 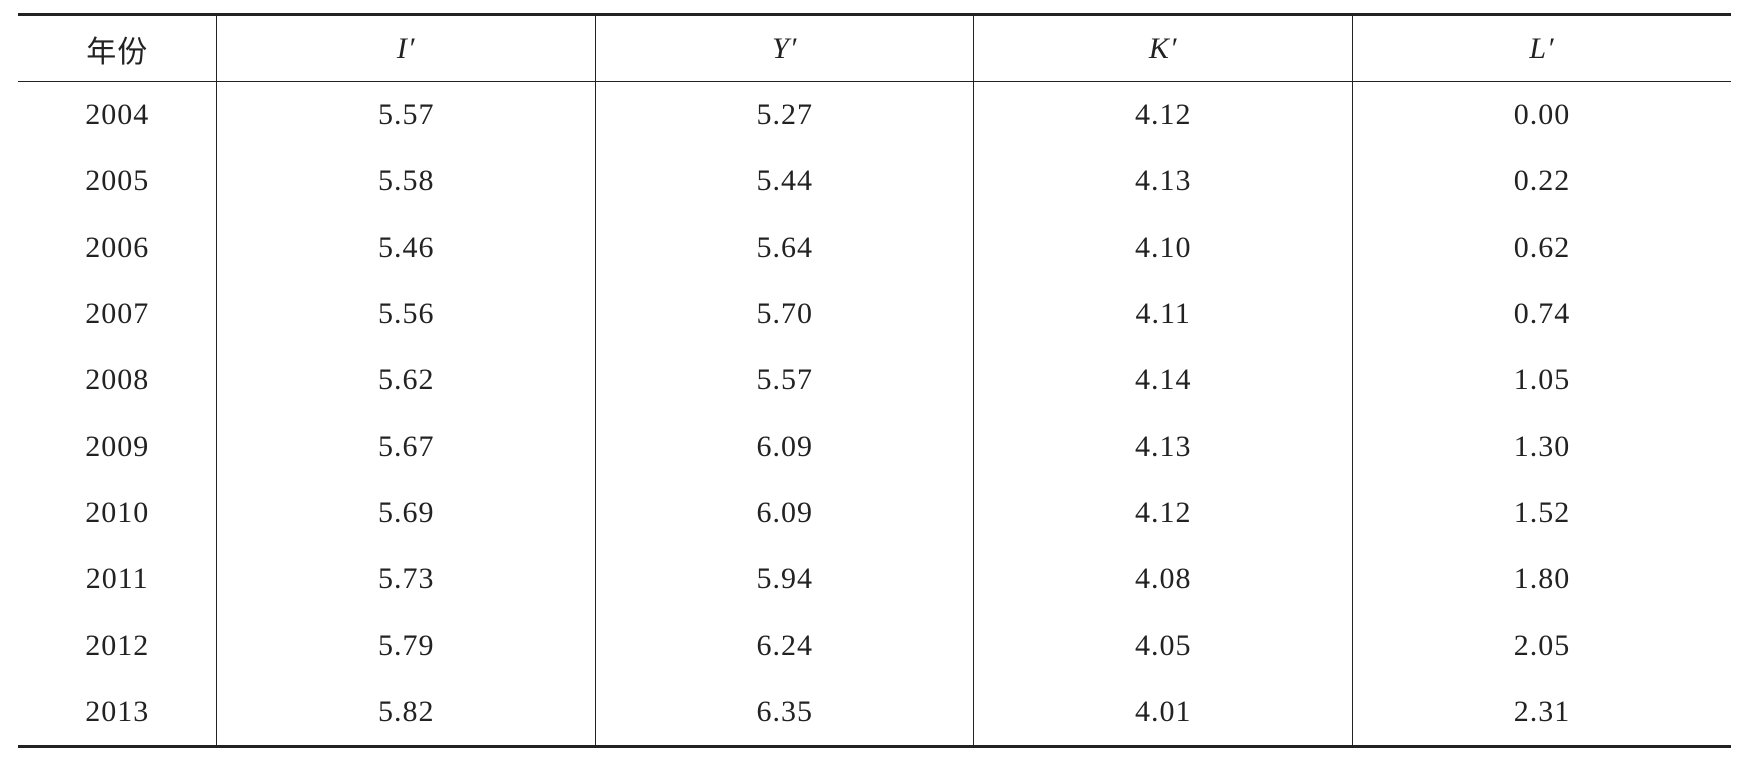 I want to click on value-cell: 4.11, so click(x=1163, y=314).